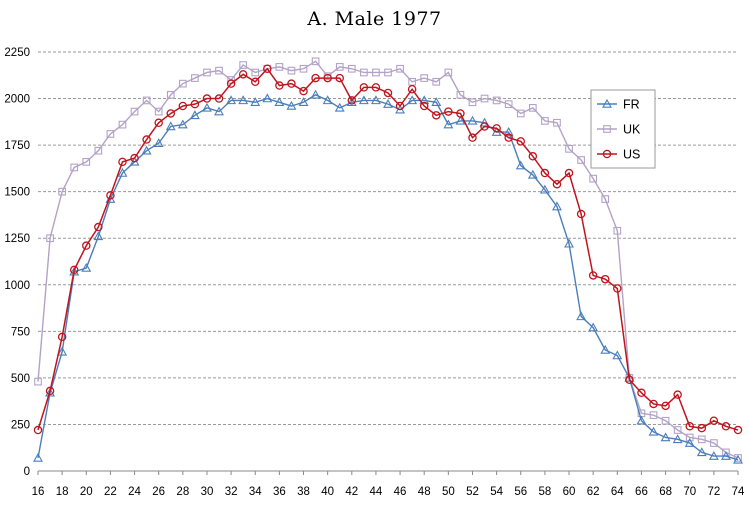  What do you see at coordinates (618, 105) in the screenshot?
I see `legend-item-fr: FR` at bounding box center [618, 105].